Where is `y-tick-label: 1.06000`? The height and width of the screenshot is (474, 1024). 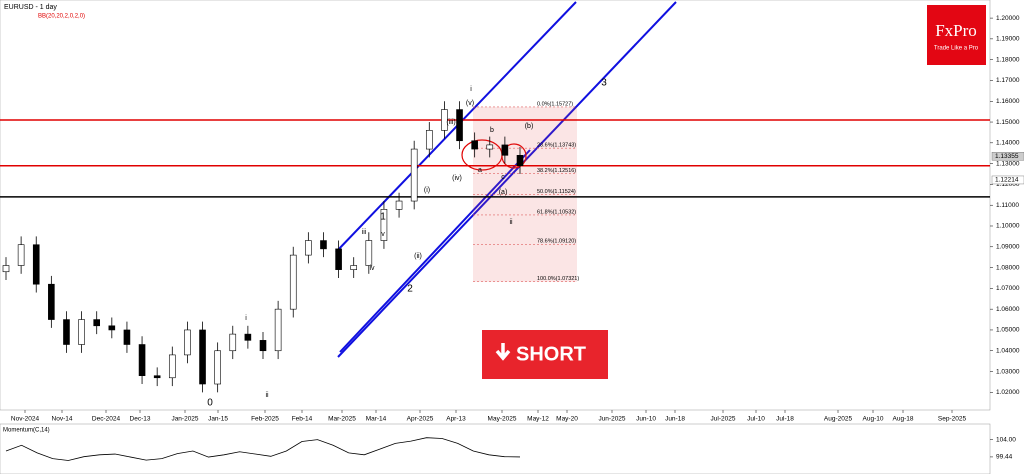 y-tick-label: 1.06000 is located at coordinates (1008, 309).